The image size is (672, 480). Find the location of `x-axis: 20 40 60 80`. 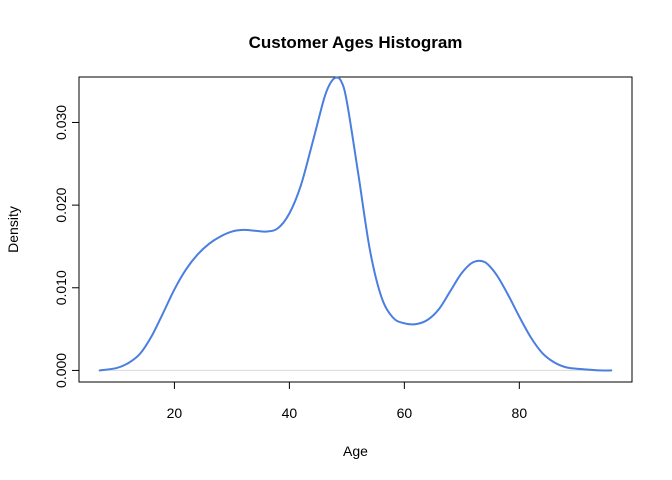

x-axis: 20 40 60 80 is located at coordinates (347, 401).